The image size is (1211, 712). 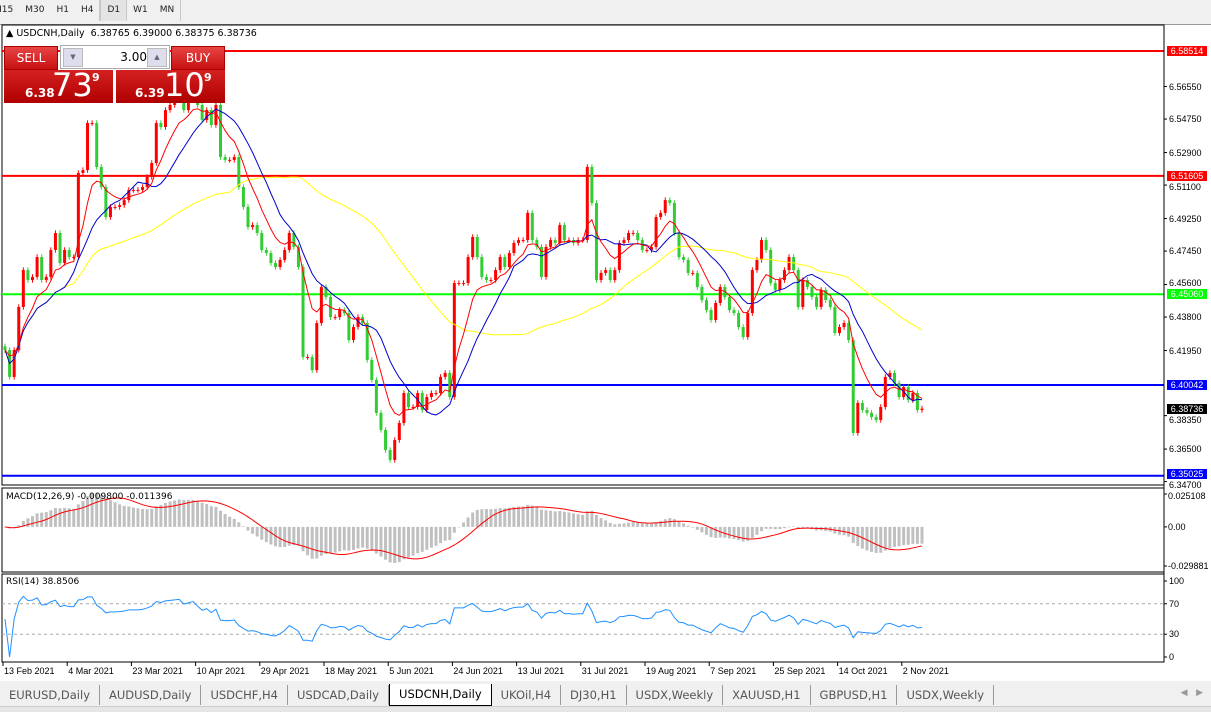 What do you see at coordinates (1187, 51) in the screenshot?
I see `price-line-tag: 6.58514` at bounding box center [1187, 51].